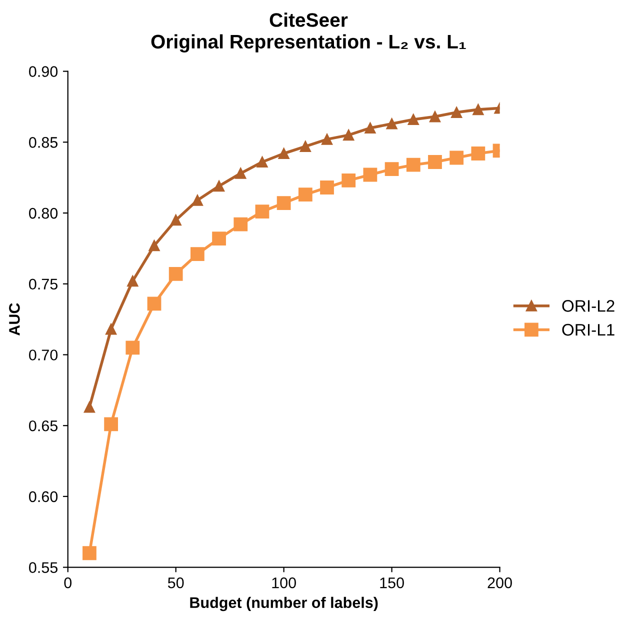  What do you see at coordinates (43, 284) in the screenshot?
I see `y-tick-label: 0.75` at bounding box center [43, 284].